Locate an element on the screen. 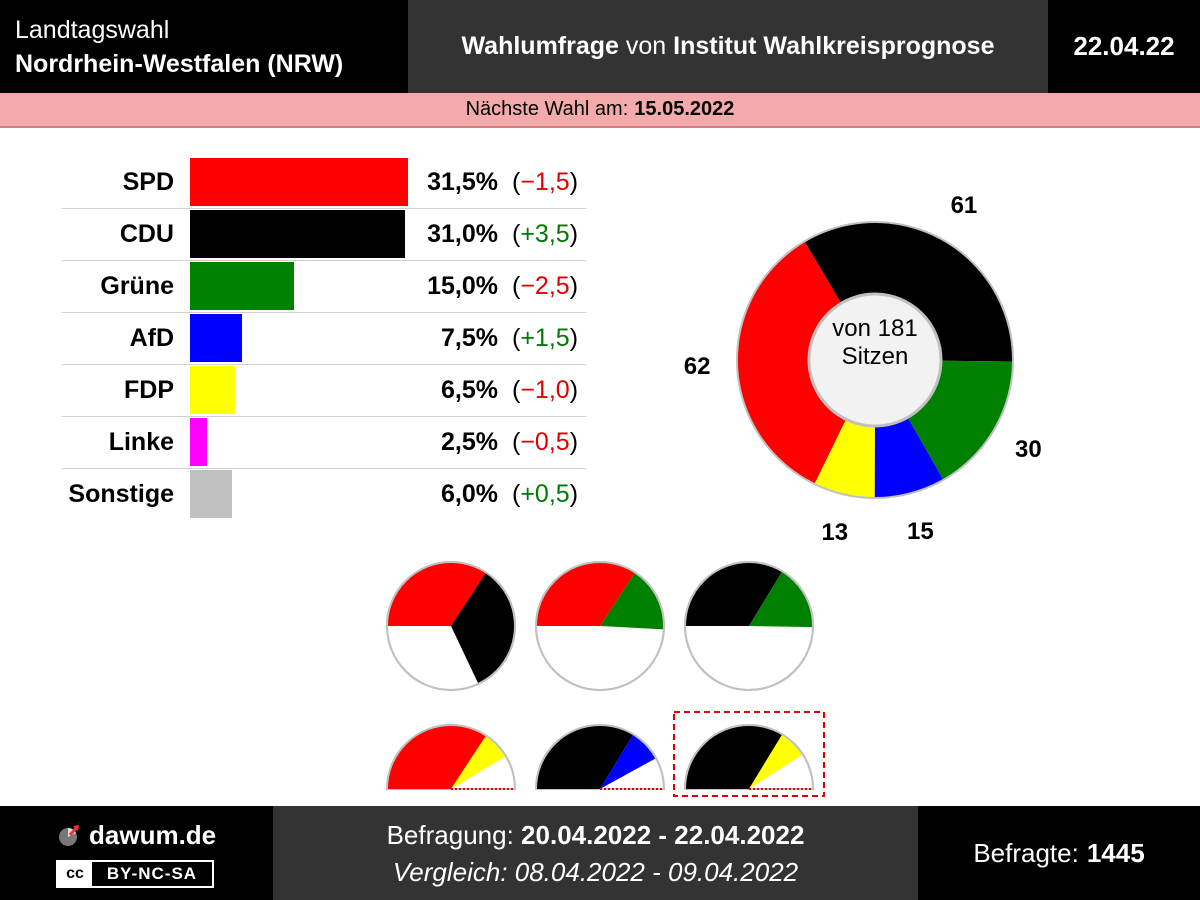 Image resolution: width=1200 pixels, height=900 pixels. bar-cdu is located at coordinates (297, 234).